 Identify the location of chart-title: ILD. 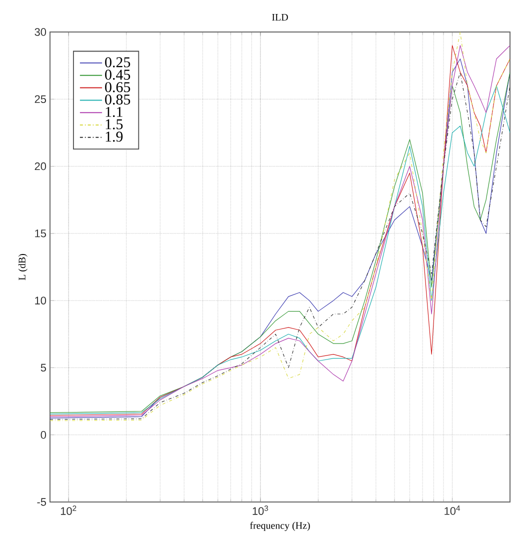
(280, 17).